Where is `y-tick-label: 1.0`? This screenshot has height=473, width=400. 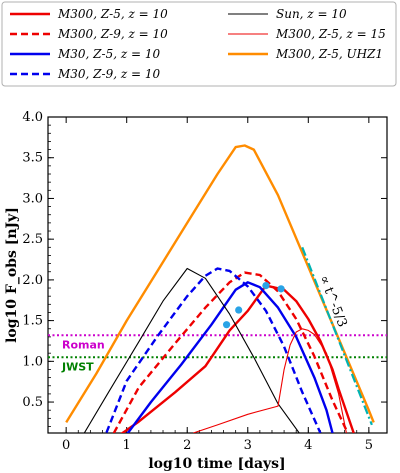 y-tick-label: 1.0 is located at coordinates (32, 361).